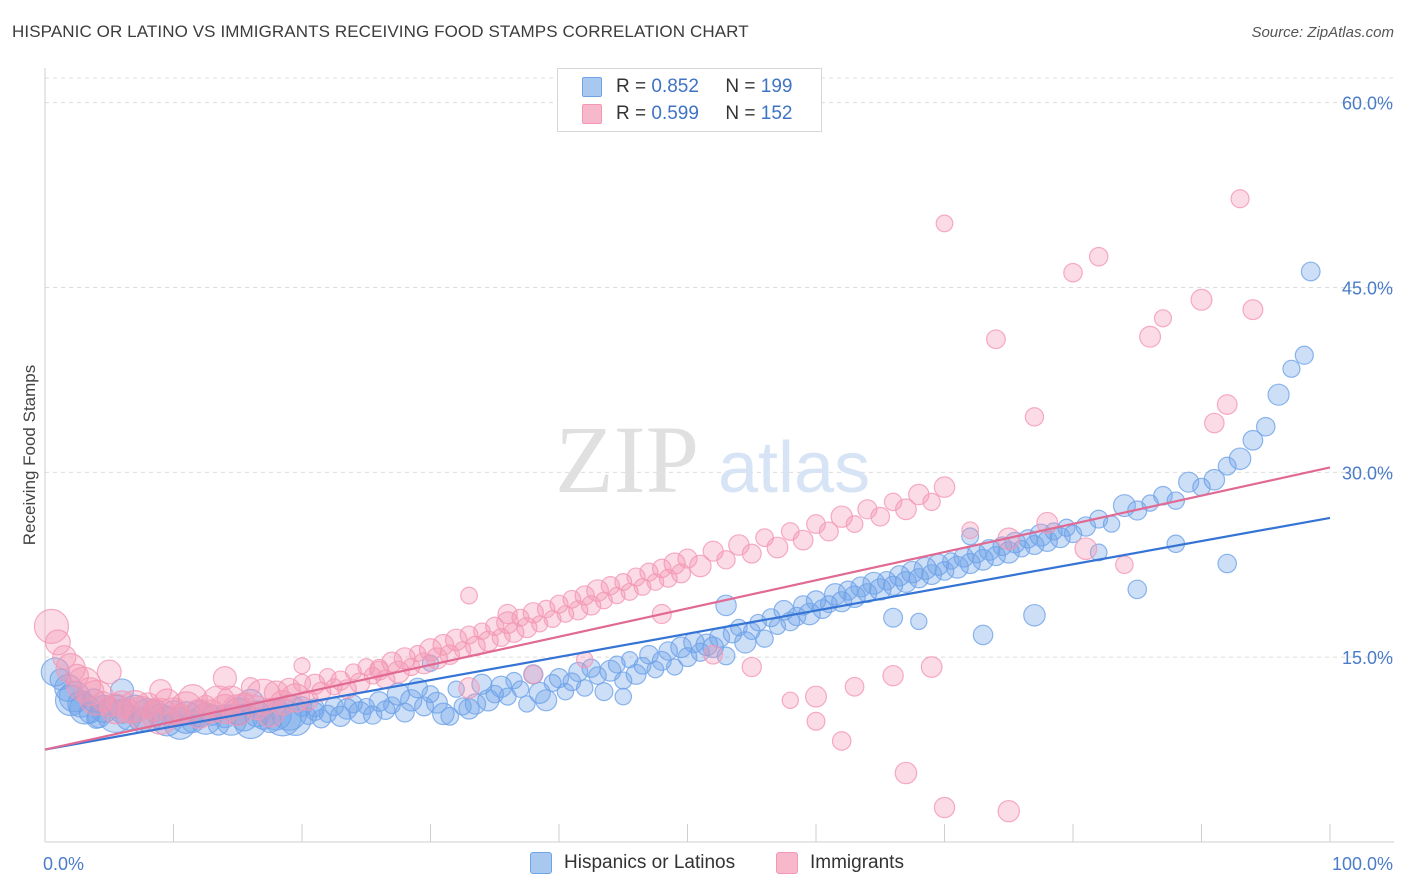 The width and height of the screenshot is (1406, 892). Describe the element at coordinates (776, 86) in the screenshot. I see `legend-n-value: 199` at that location.